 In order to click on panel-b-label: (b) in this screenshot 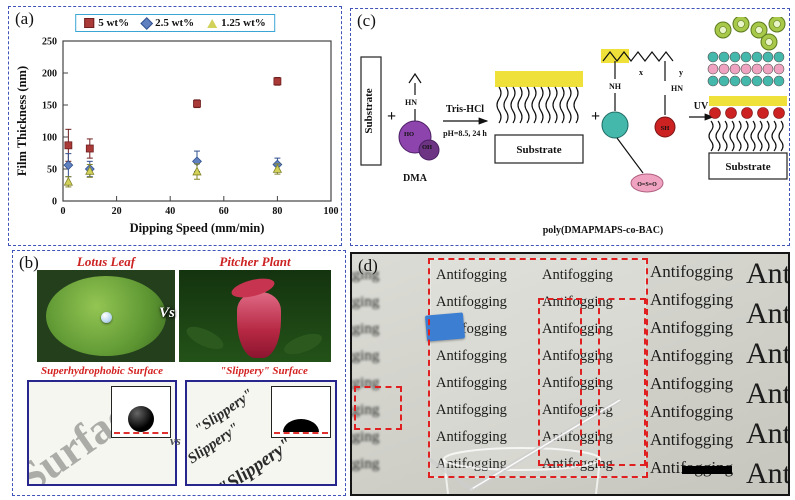, I will do `click(29, 262)`.